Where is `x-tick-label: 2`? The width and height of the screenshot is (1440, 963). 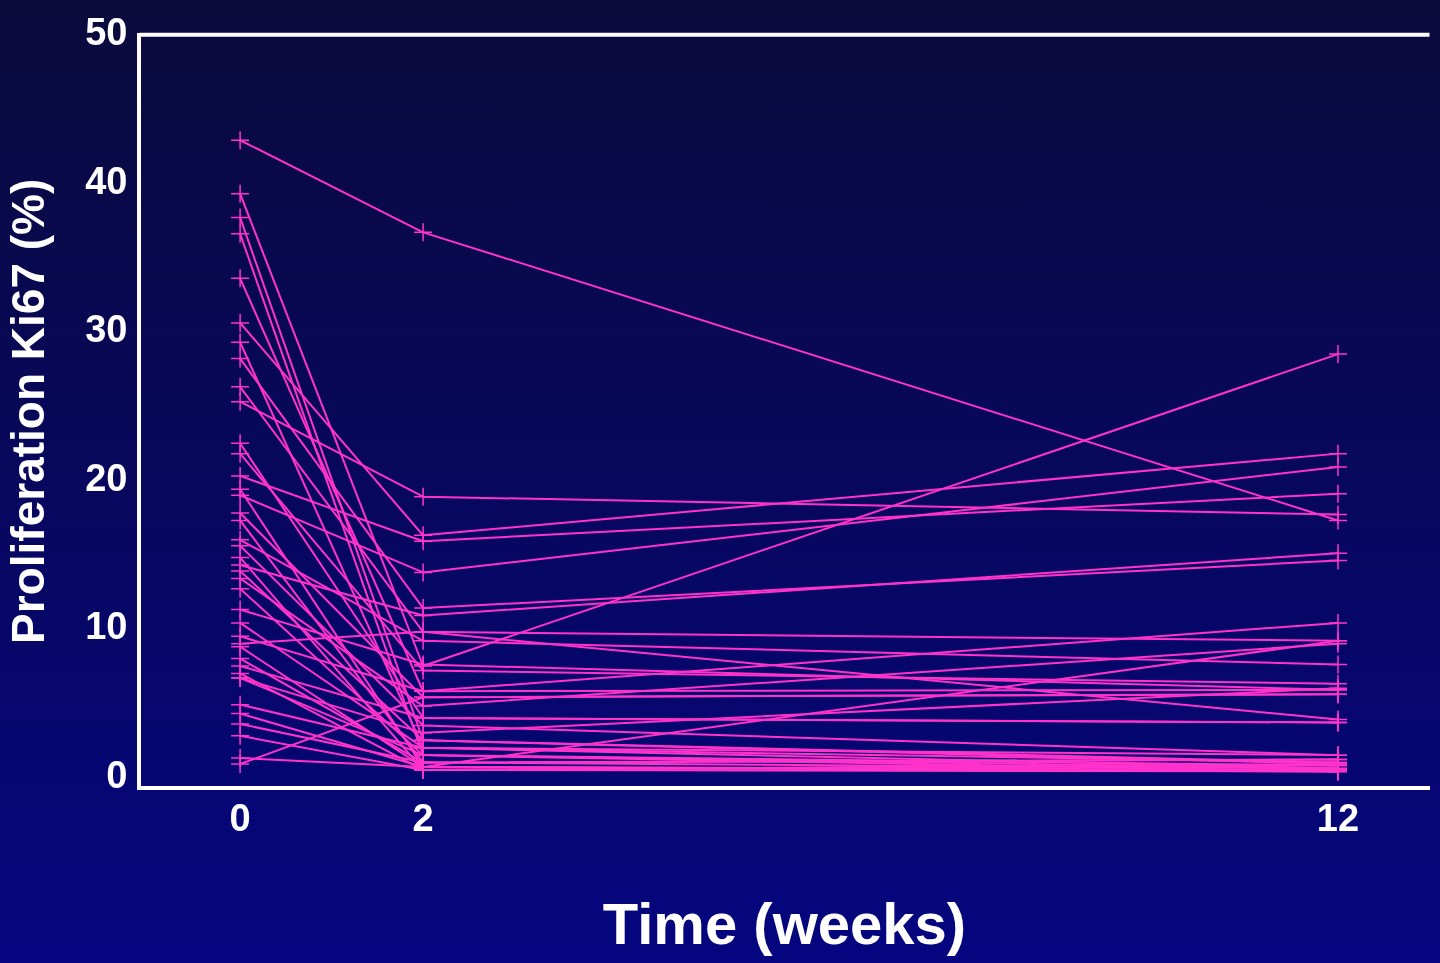 x-tick-label: 2 is located at coordinates (423, 818).